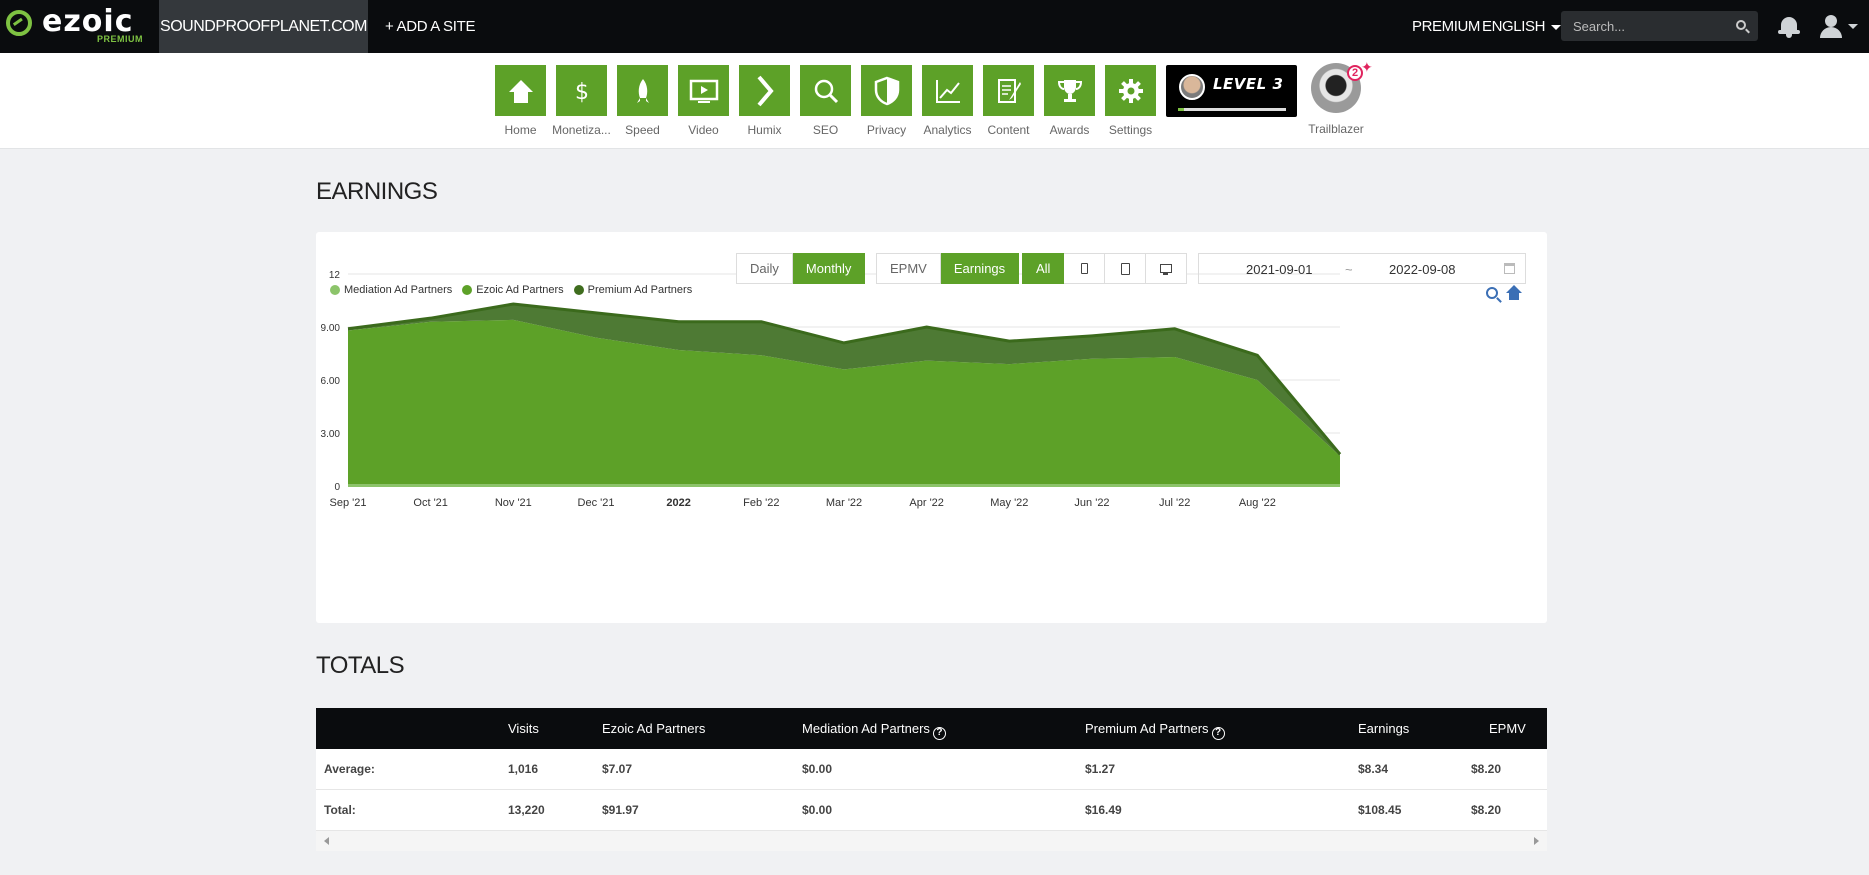  What do you see at coordinates (513, 290) in the screenshot?
I see `legend-item-ezoic: Ezoic Ad Partners` at bounding box center [513, 290].